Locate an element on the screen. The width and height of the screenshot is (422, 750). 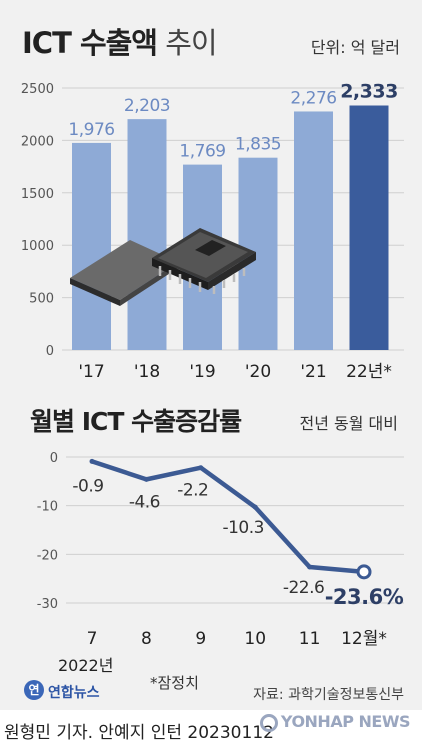
line-x-tick-label: 11 is located at coordinates (310, 639).